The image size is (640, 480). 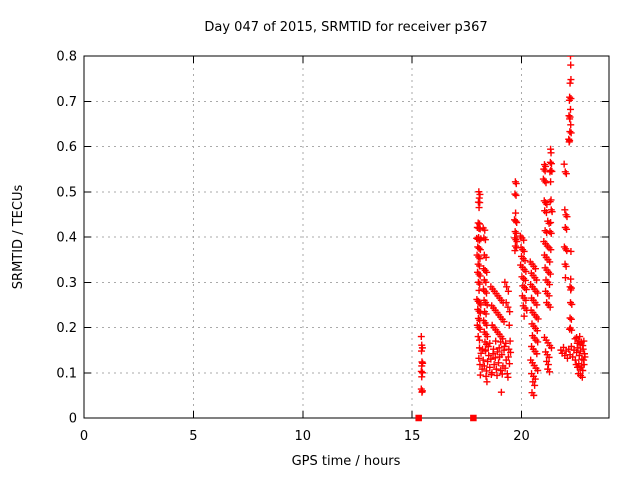 I want to click on y-tick-label: 0.7, so click(x=66, y=102).